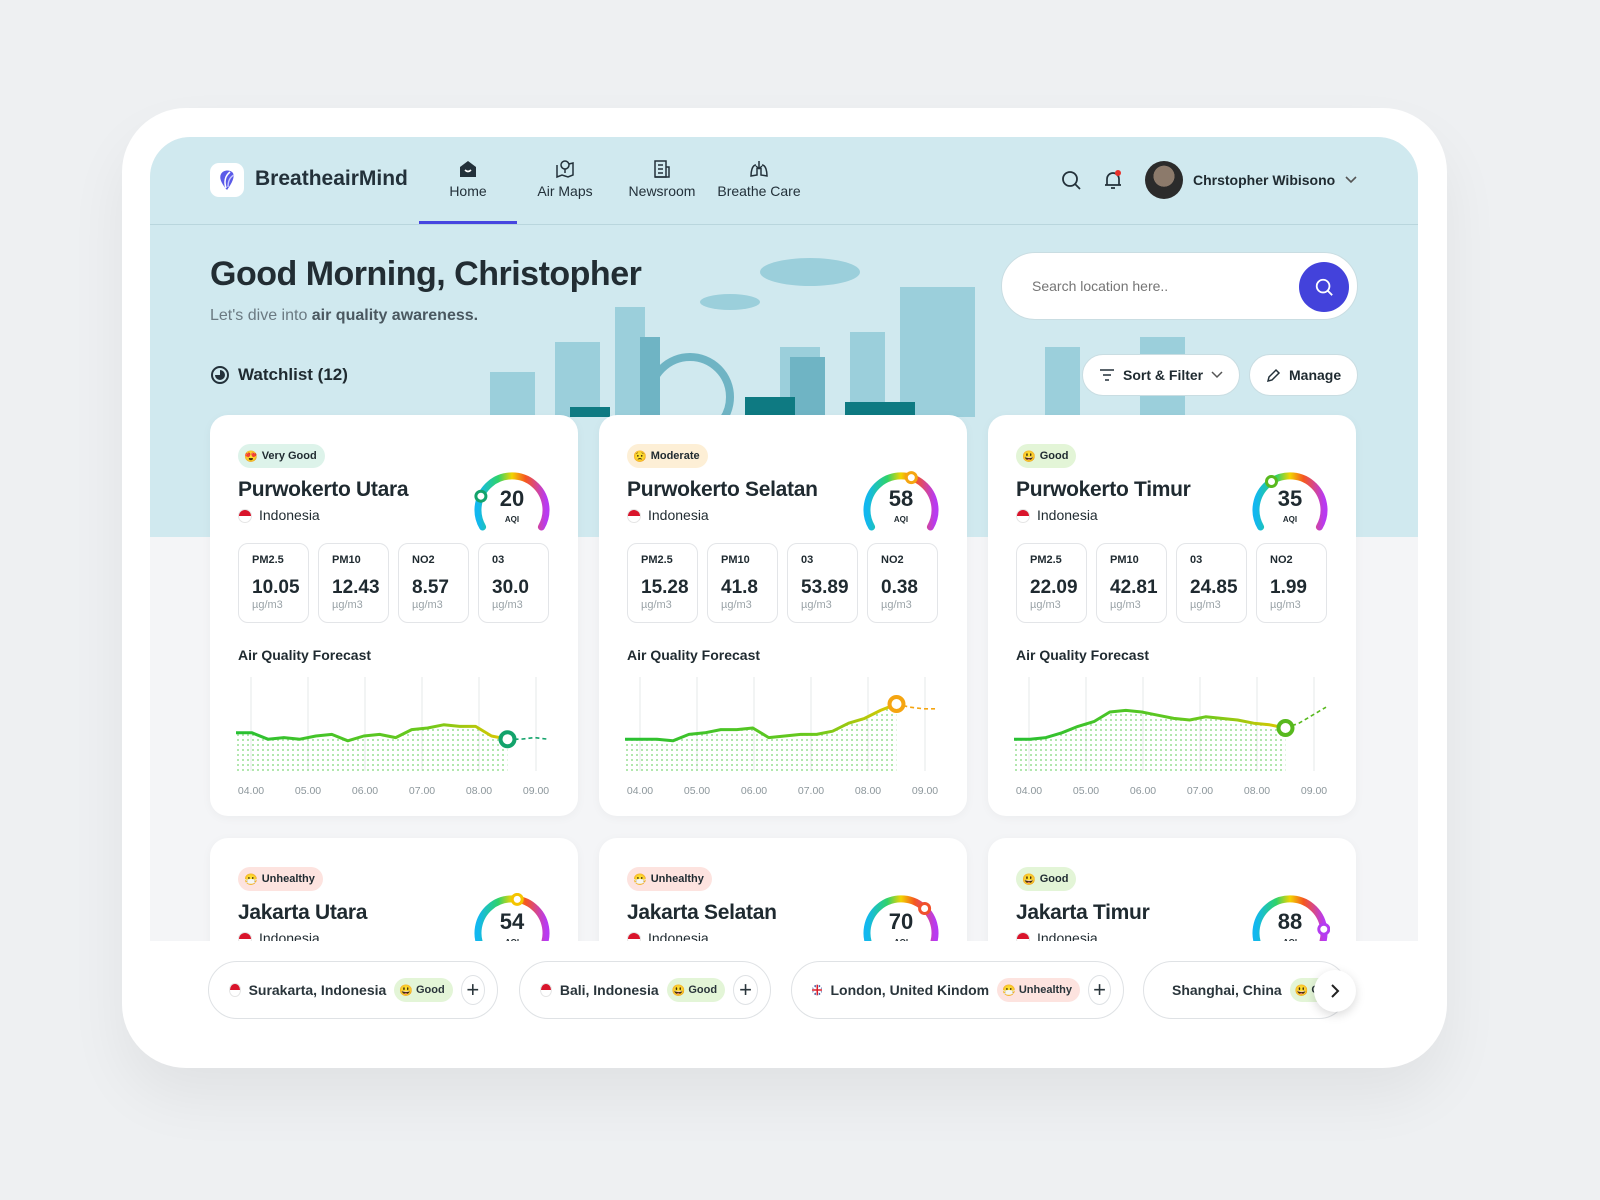  I want to click on map-pin-icon, so click(565, 169).